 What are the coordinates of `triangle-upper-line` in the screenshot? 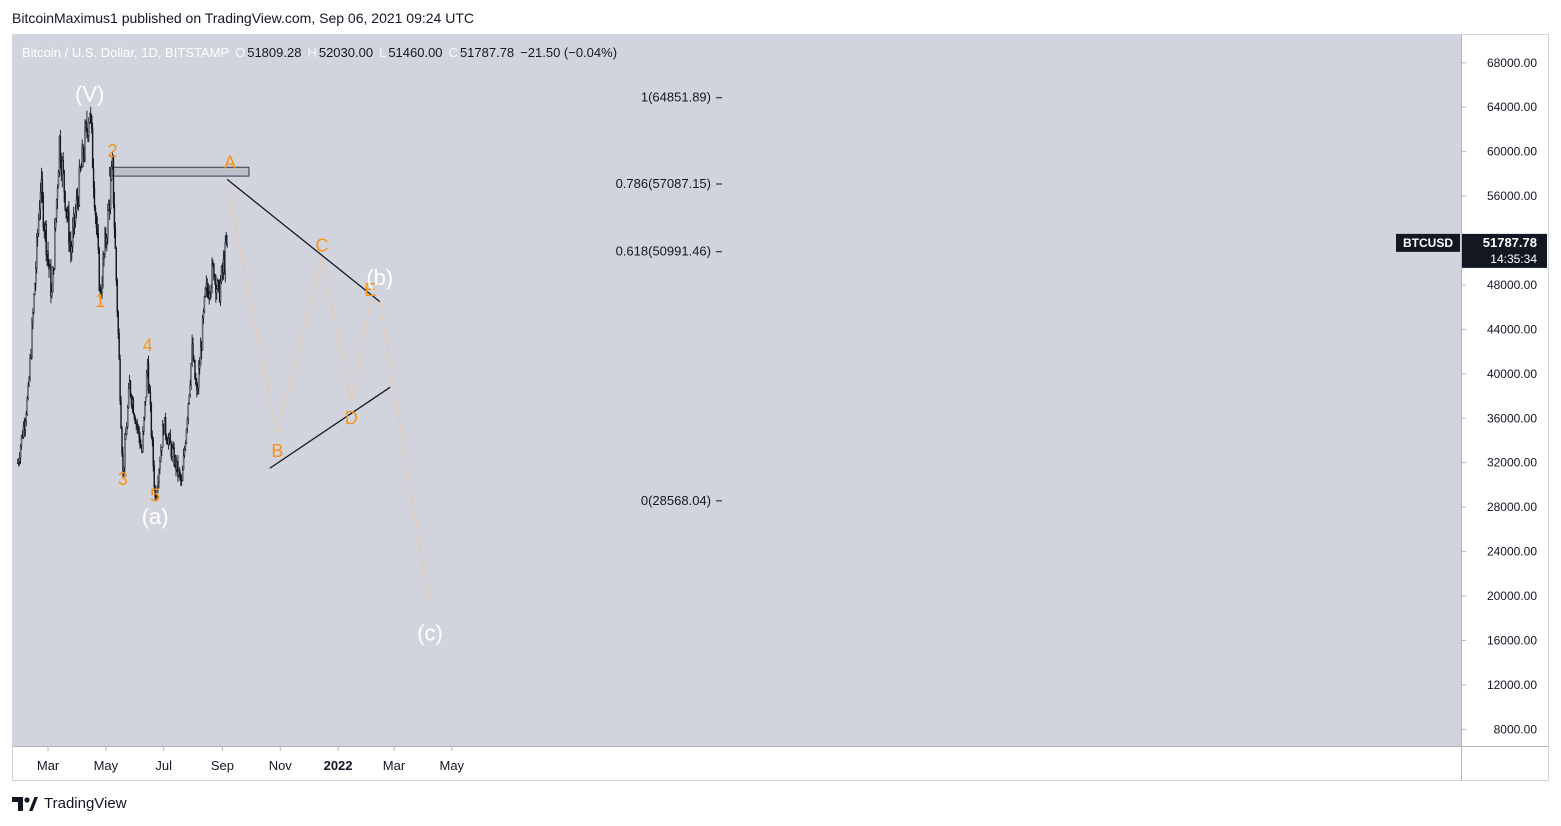 It's located at (303, 240).